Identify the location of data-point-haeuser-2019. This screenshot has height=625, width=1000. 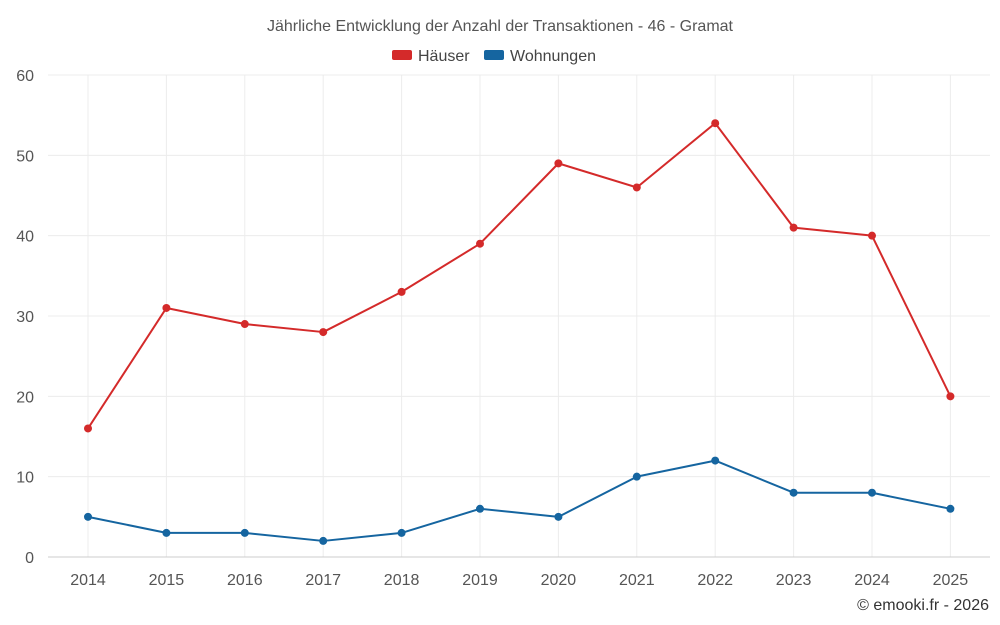
(480, 243).